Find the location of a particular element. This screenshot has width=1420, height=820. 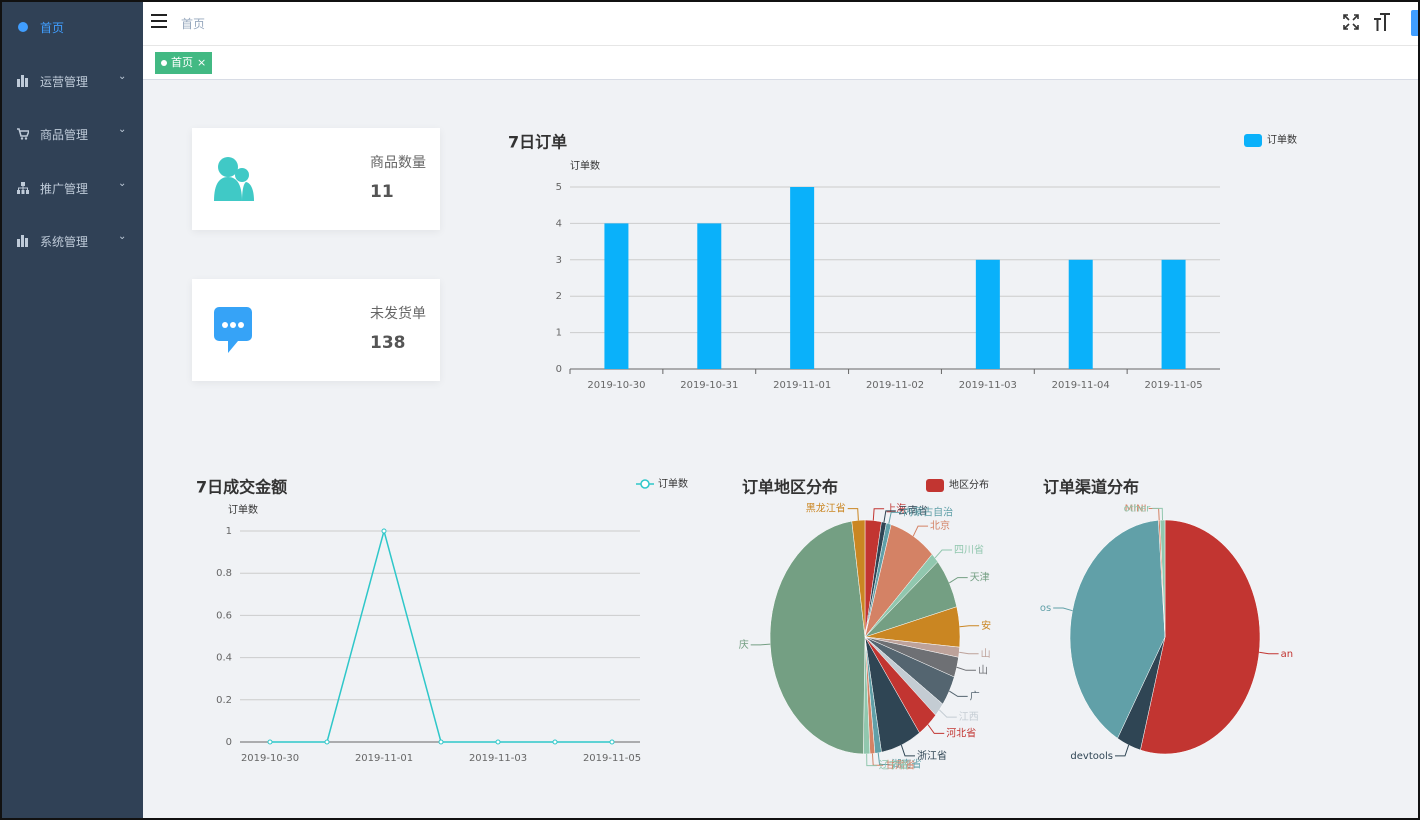

x-tick-label: 2019-11-02 is located at coordinates (895, 385).